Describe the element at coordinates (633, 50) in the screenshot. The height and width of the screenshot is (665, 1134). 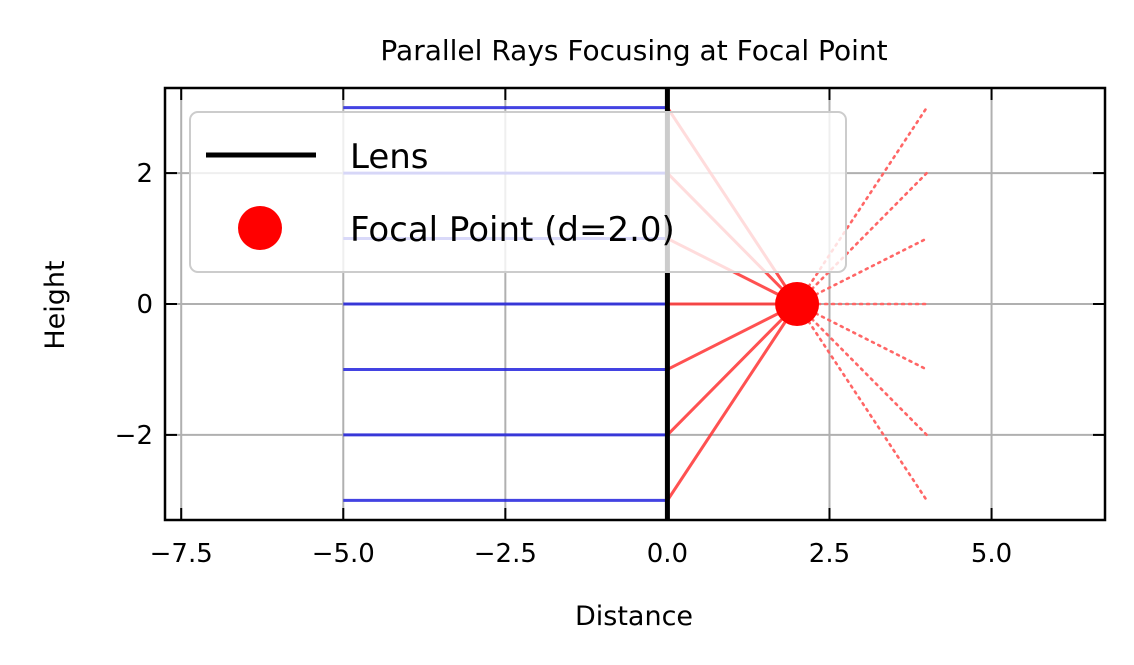
I see `chart-title: Parallel Rays Focusing at Focal Point` at that location.